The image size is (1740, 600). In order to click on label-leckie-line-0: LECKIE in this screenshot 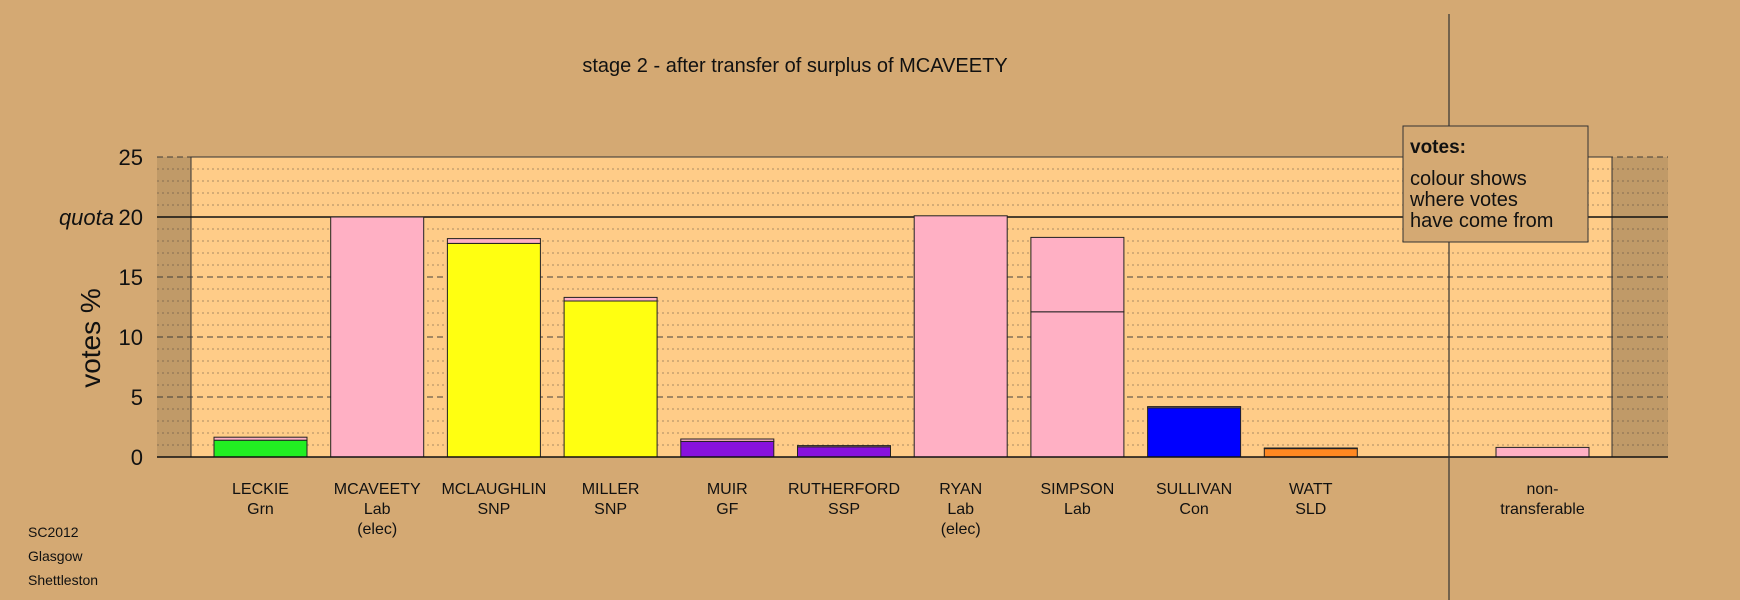, I will do `click(260, 489)`.